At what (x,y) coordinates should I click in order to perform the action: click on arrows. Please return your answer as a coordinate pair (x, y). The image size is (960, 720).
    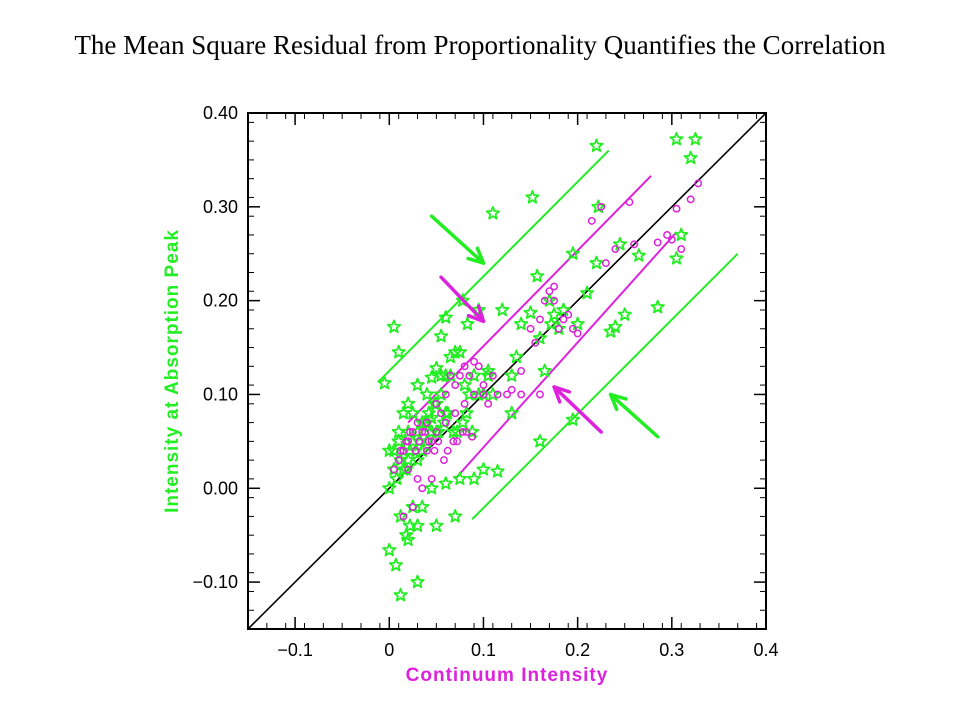
    Looking at the image, I should click on (544, 326).